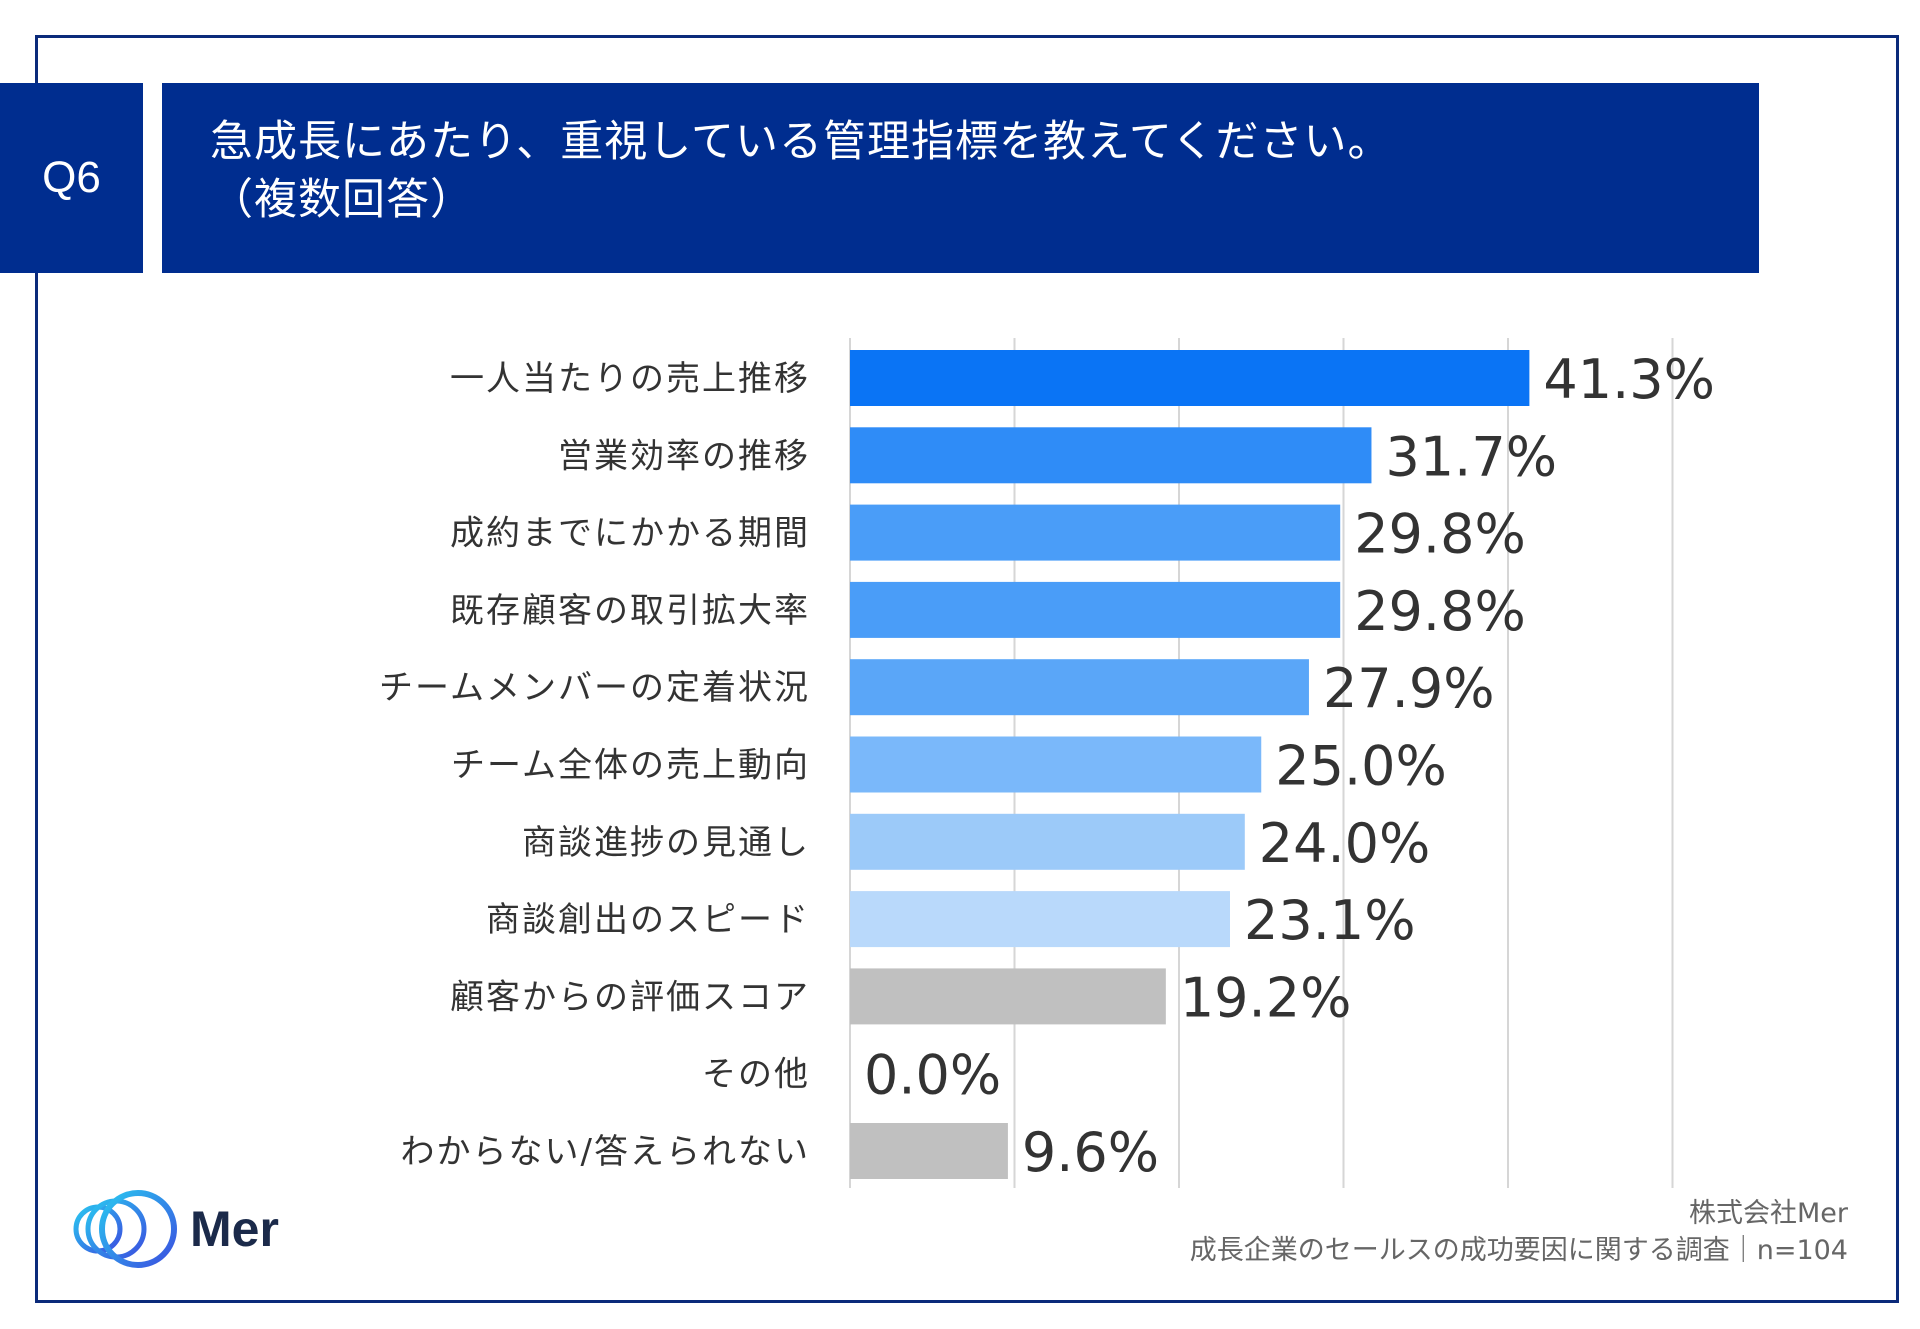 The image size is (1920, 1329). Describe the element at coordinates (801, 142) in the screenshot. I see `question-title-line1: 急成長にあたり、重視している管理指標を教えてください。` at that location.